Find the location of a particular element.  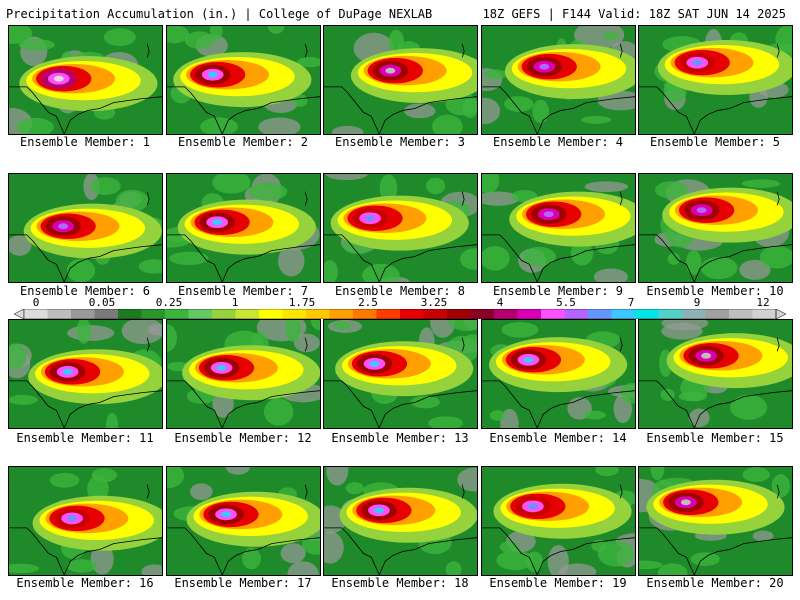

colorbar-tick-8: 4 is located at coordinates (500, 302).